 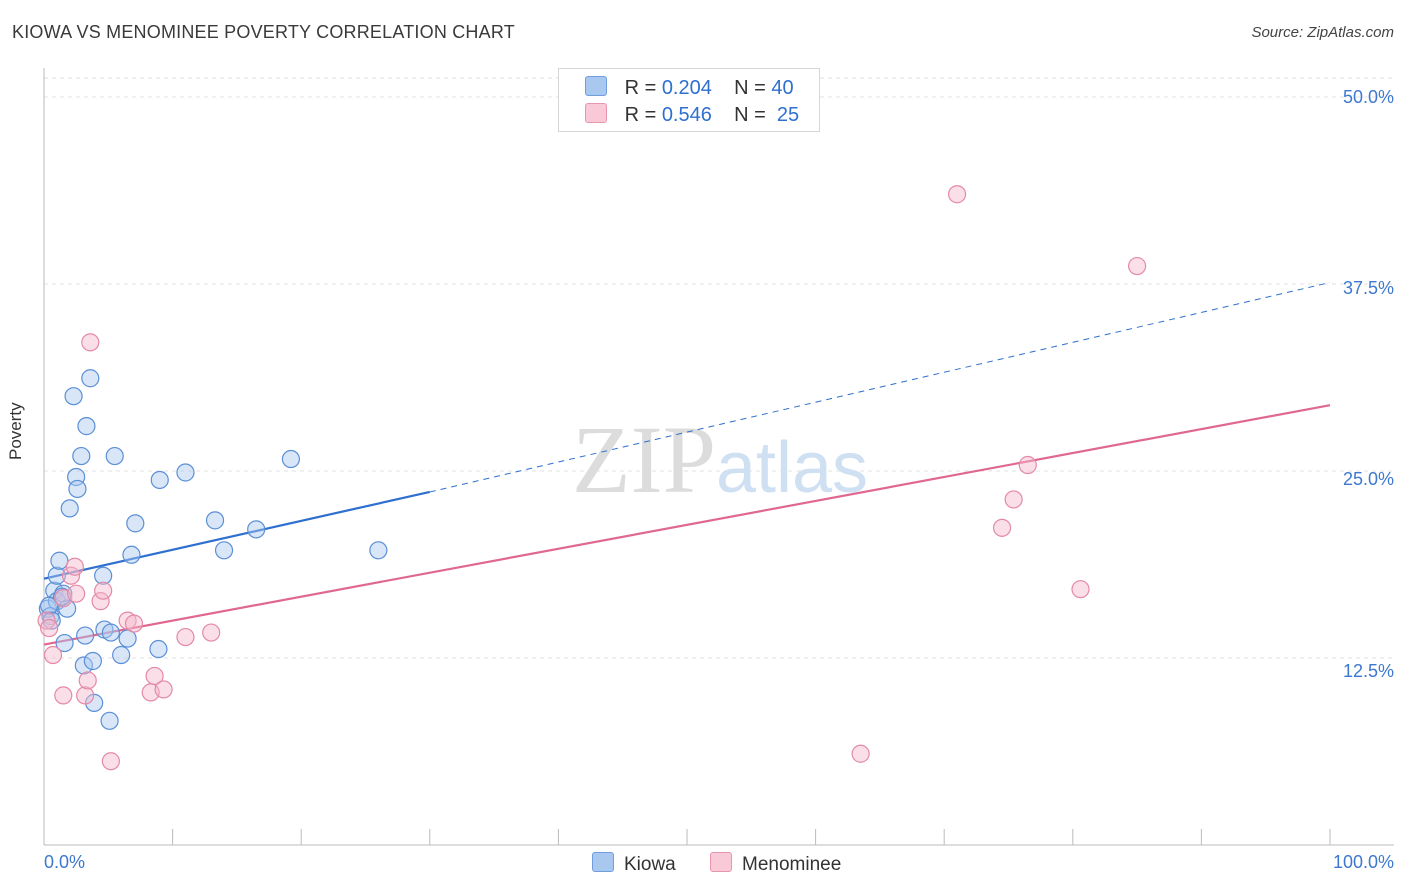 What do you see at coordinates (1368, 671) in the screenshot?
I see `y-tick-label: 12.5%` at bounding box center [1368, 671].